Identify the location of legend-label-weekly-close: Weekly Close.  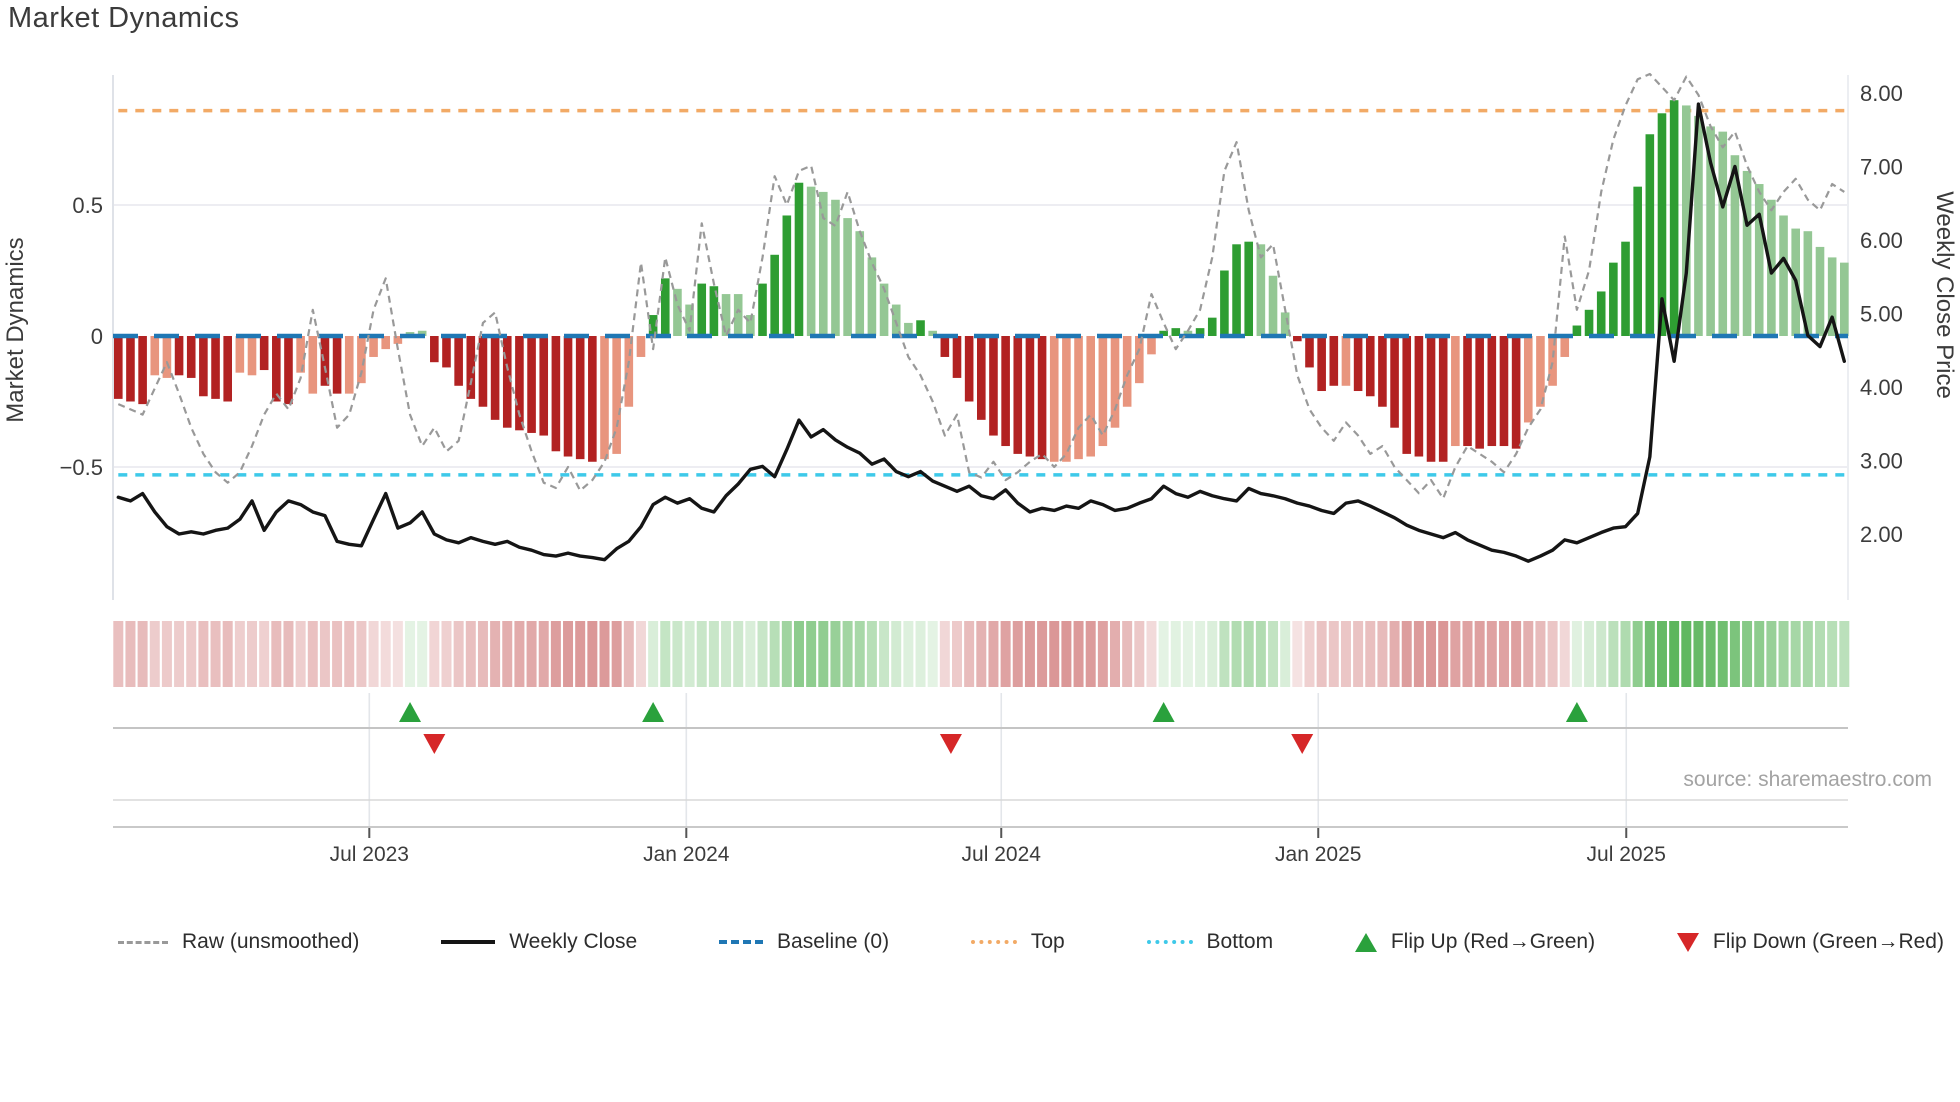
(573, 941).